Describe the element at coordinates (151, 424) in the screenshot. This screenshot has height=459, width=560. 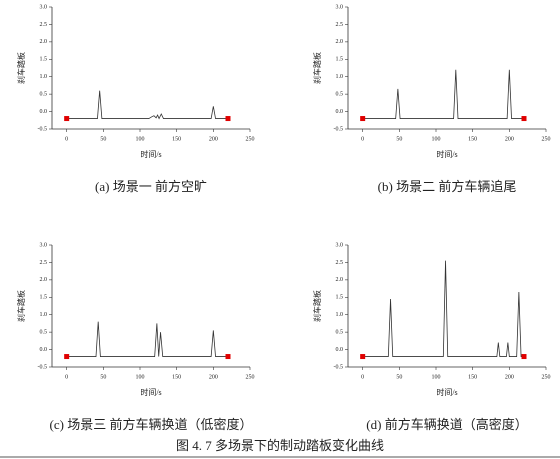
I see `subplot-caption: (c) 场景三 前方车辆换道（低密度）` at that location.